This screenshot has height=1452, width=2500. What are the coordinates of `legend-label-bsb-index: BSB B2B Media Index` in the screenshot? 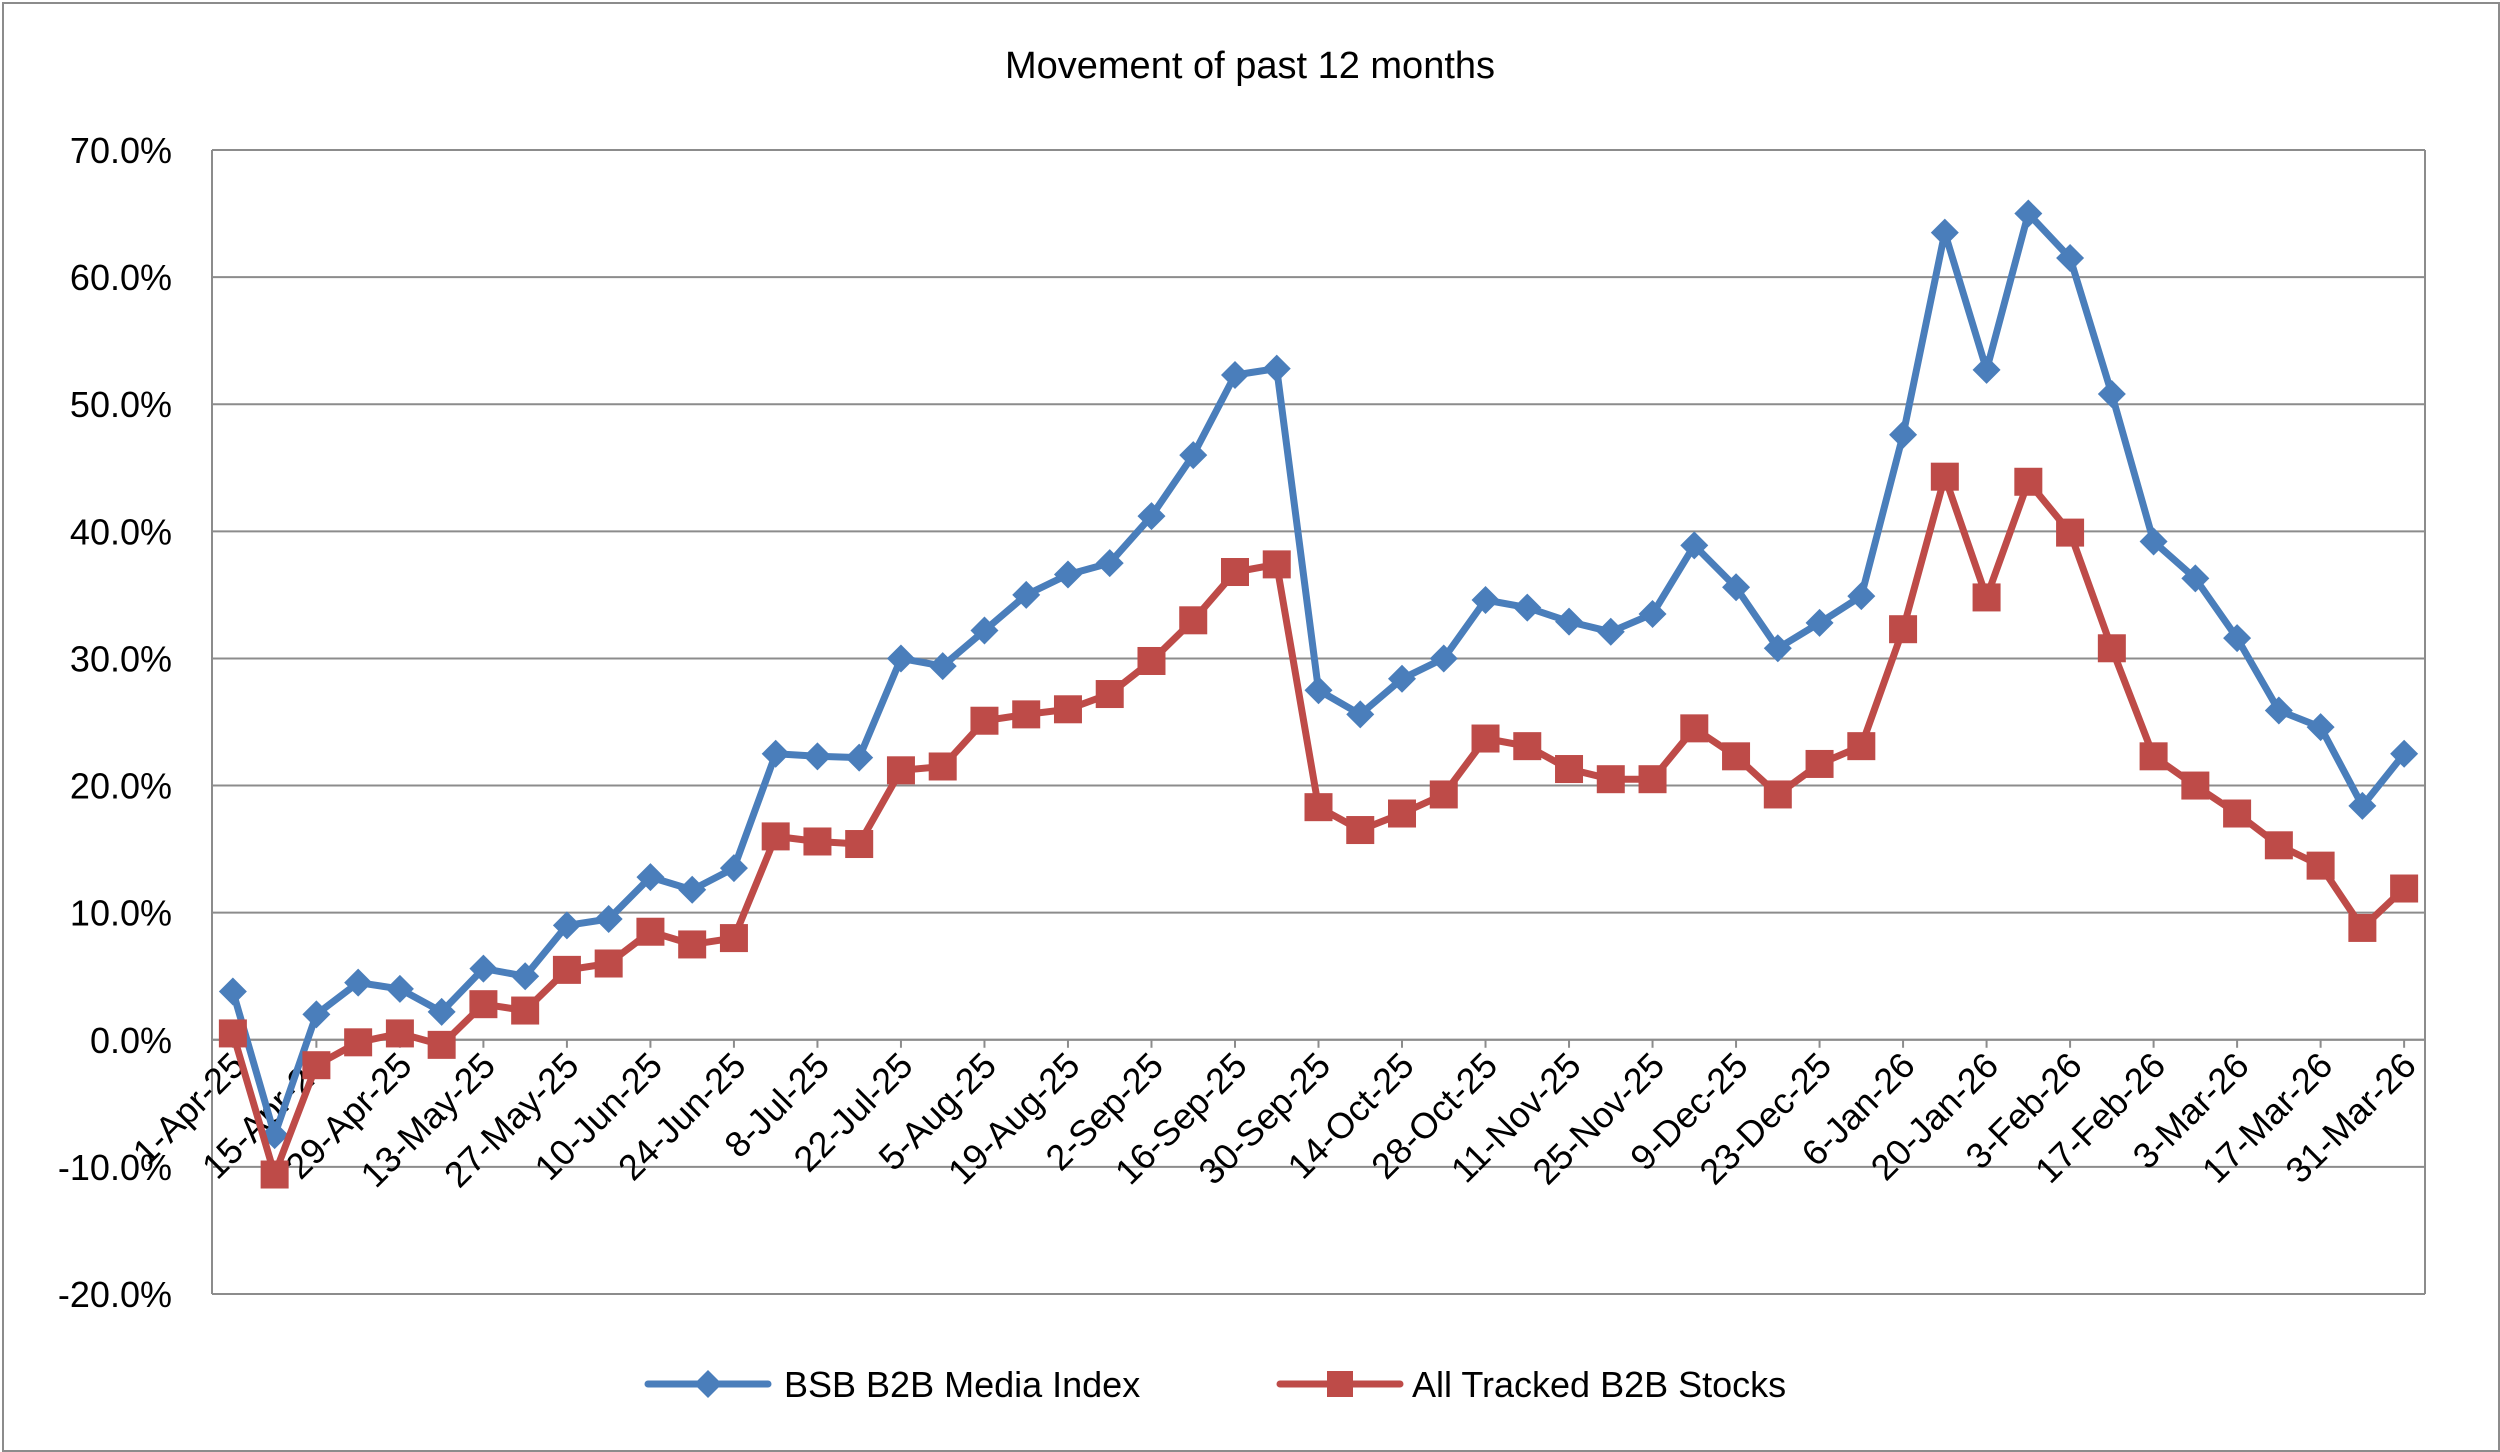 It's located at (962, 1384).